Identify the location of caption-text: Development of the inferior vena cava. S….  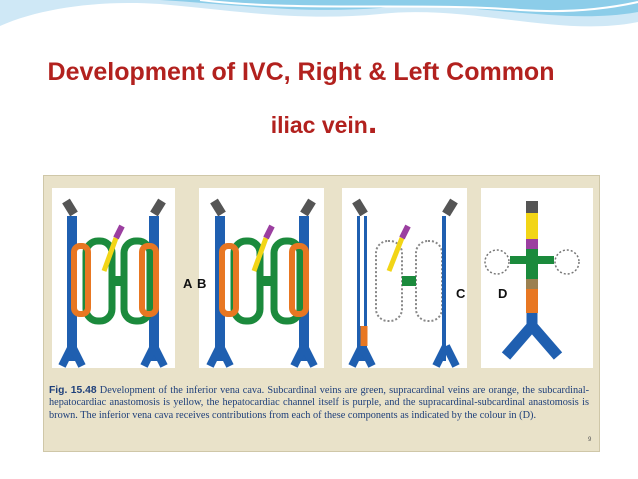
(319, 403).